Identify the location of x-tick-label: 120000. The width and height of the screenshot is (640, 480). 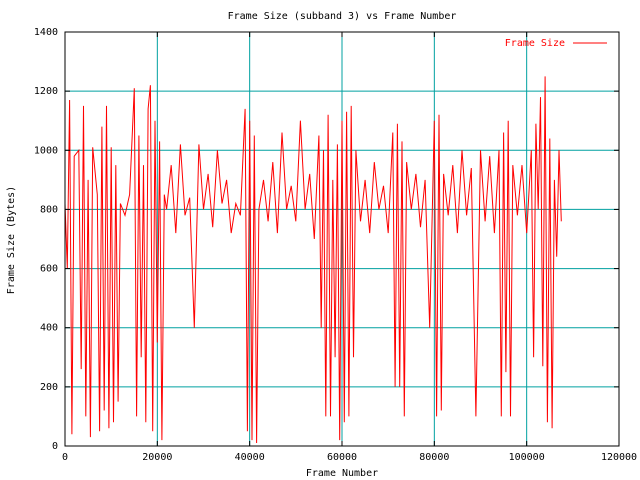
(619, 457).